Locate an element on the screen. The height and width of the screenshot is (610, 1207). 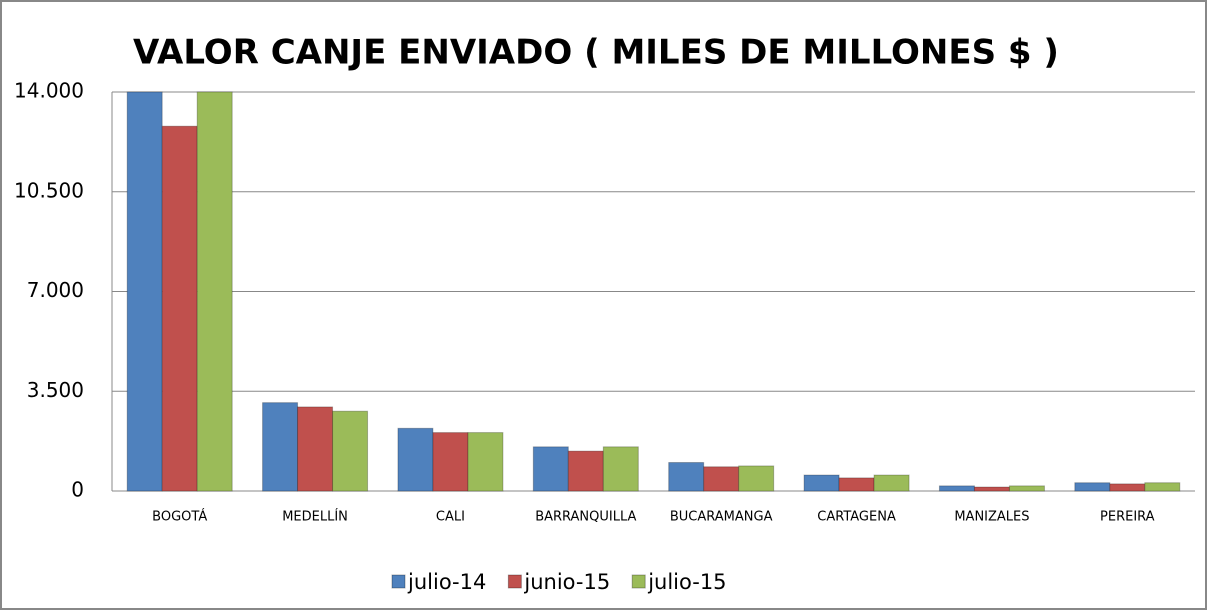
legend-label: junio-15 is located at coordinates (566, 582).